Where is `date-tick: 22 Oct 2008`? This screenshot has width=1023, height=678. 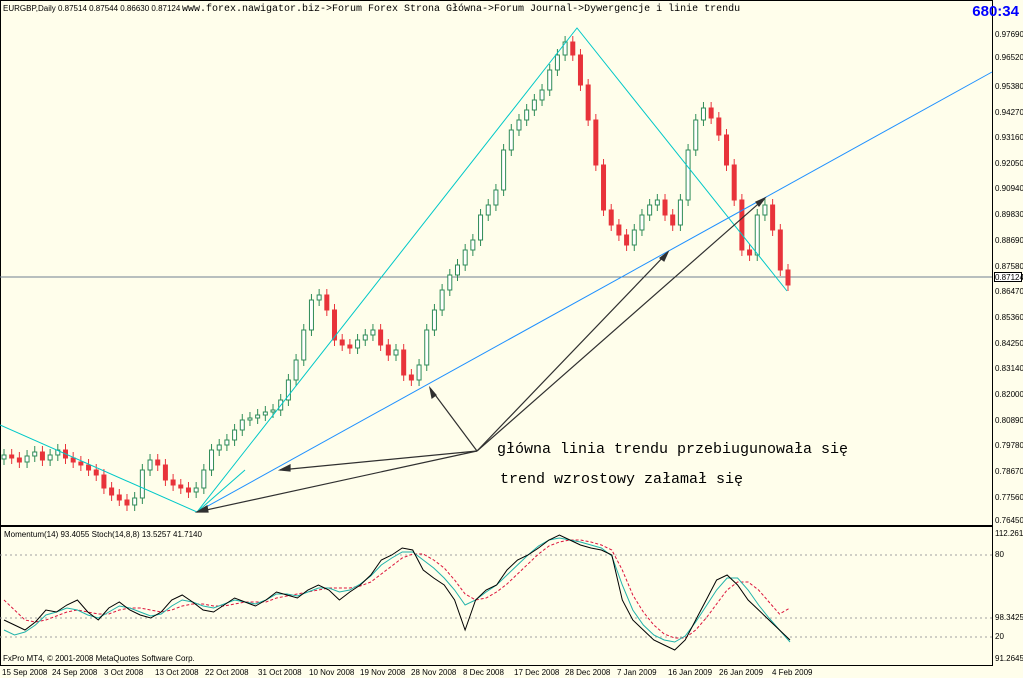 date-tick: 22 Oct 2008 is located at coordinates (227, 672).